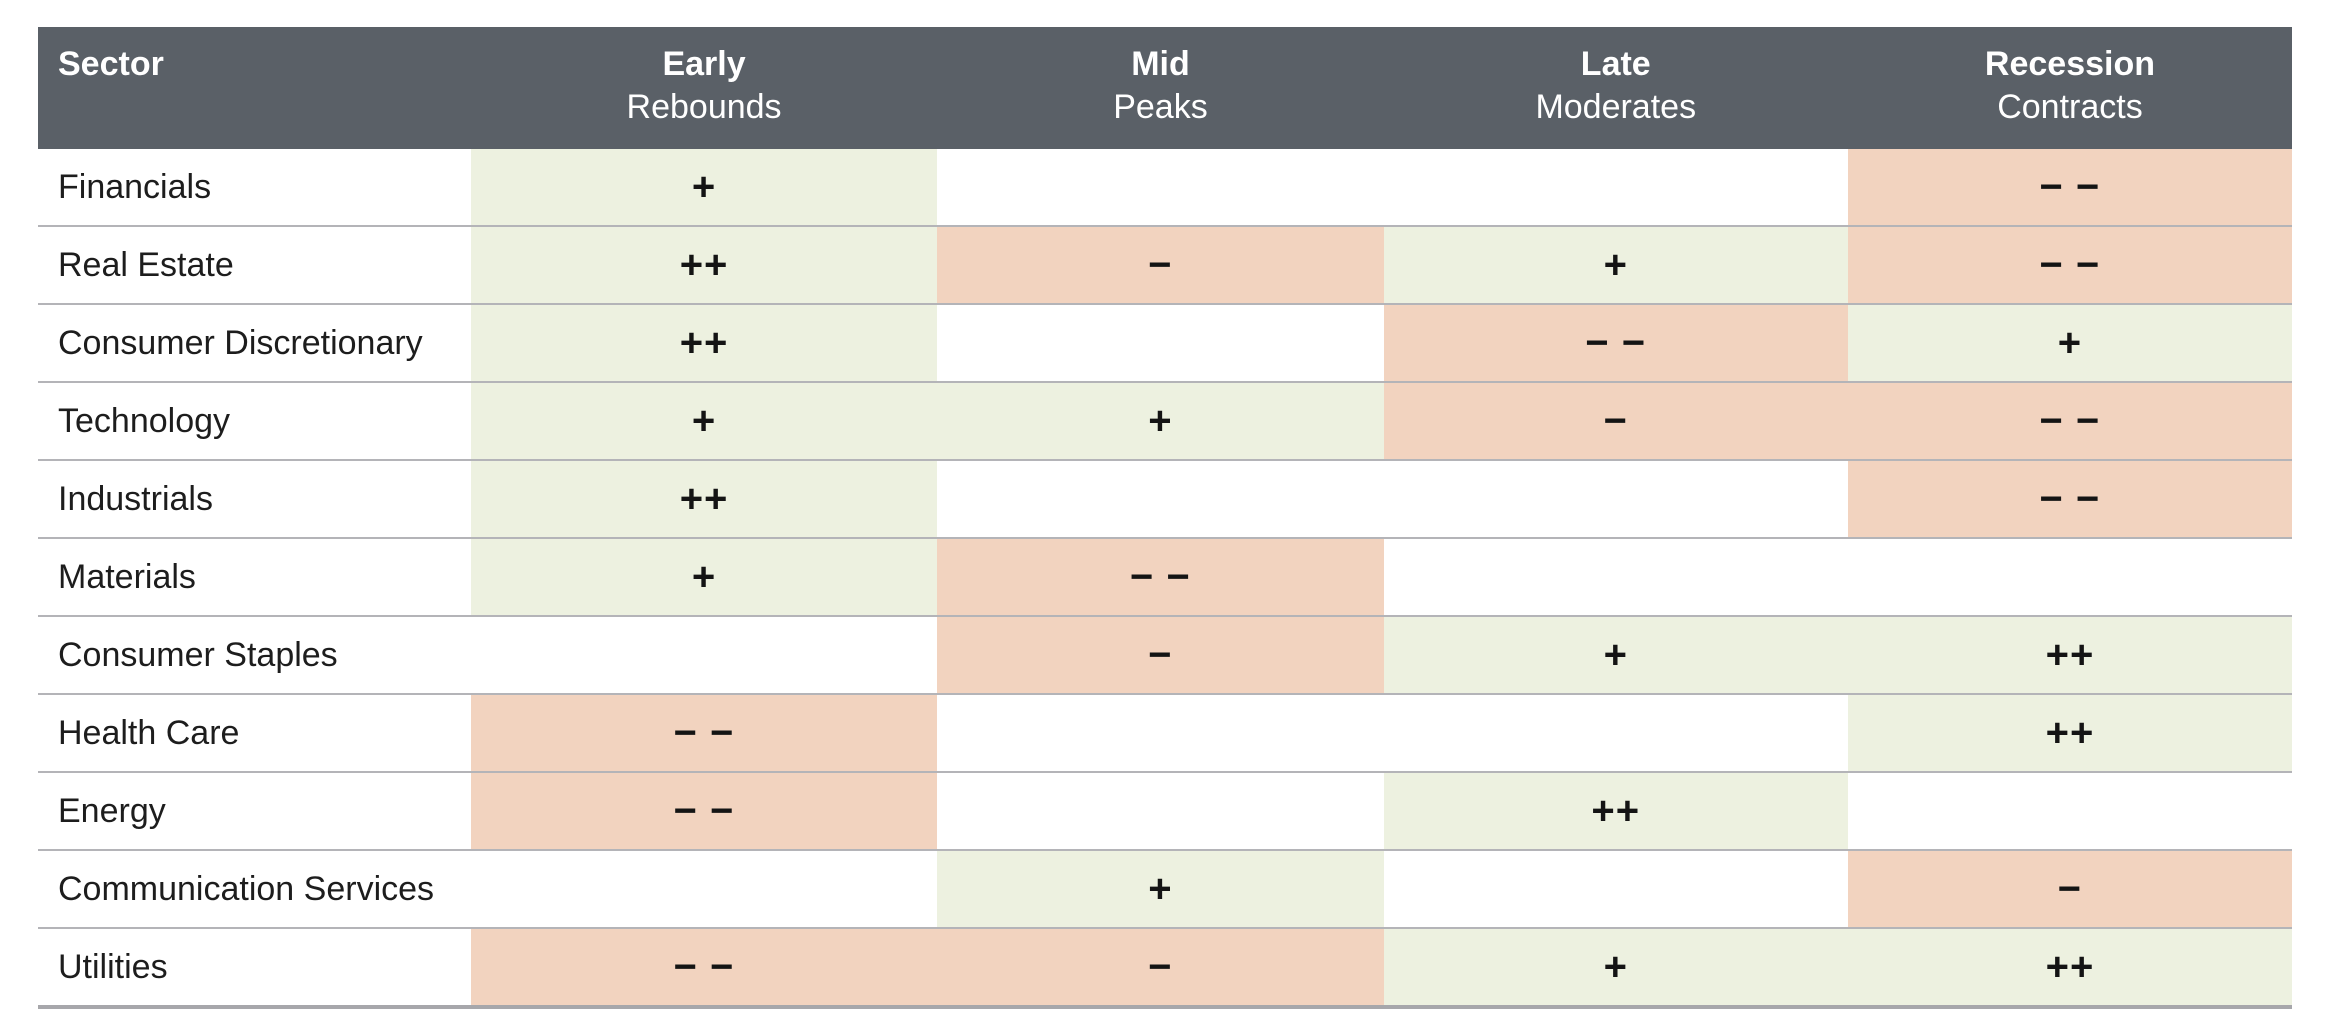 This screenshot has width=2328, height=1009. I want to click on sector-name: Materials, so click(254, 576).